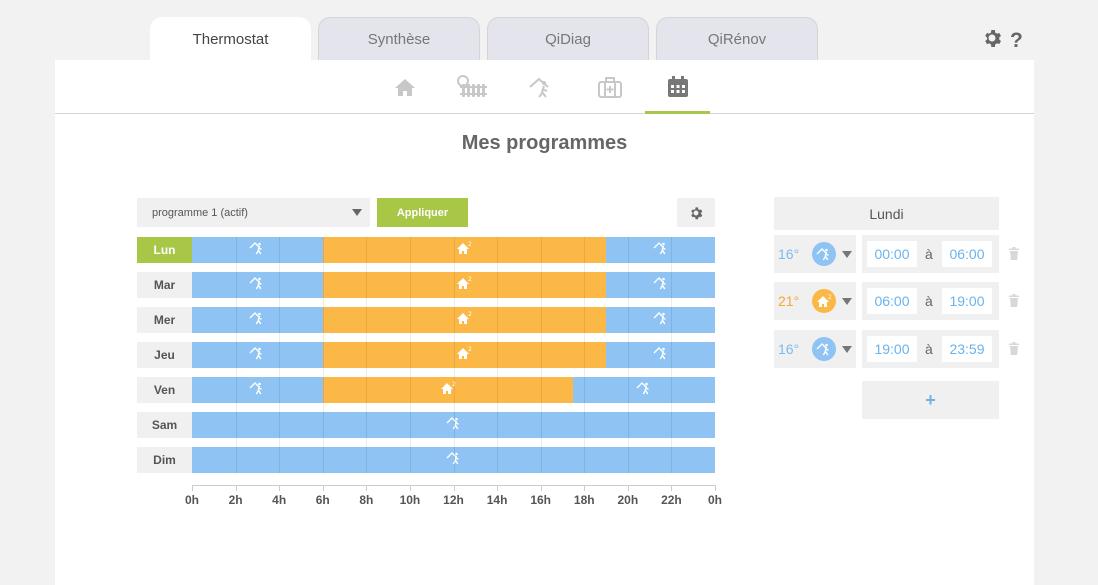  I want to click on suitcase-icon, so click(610, 87).